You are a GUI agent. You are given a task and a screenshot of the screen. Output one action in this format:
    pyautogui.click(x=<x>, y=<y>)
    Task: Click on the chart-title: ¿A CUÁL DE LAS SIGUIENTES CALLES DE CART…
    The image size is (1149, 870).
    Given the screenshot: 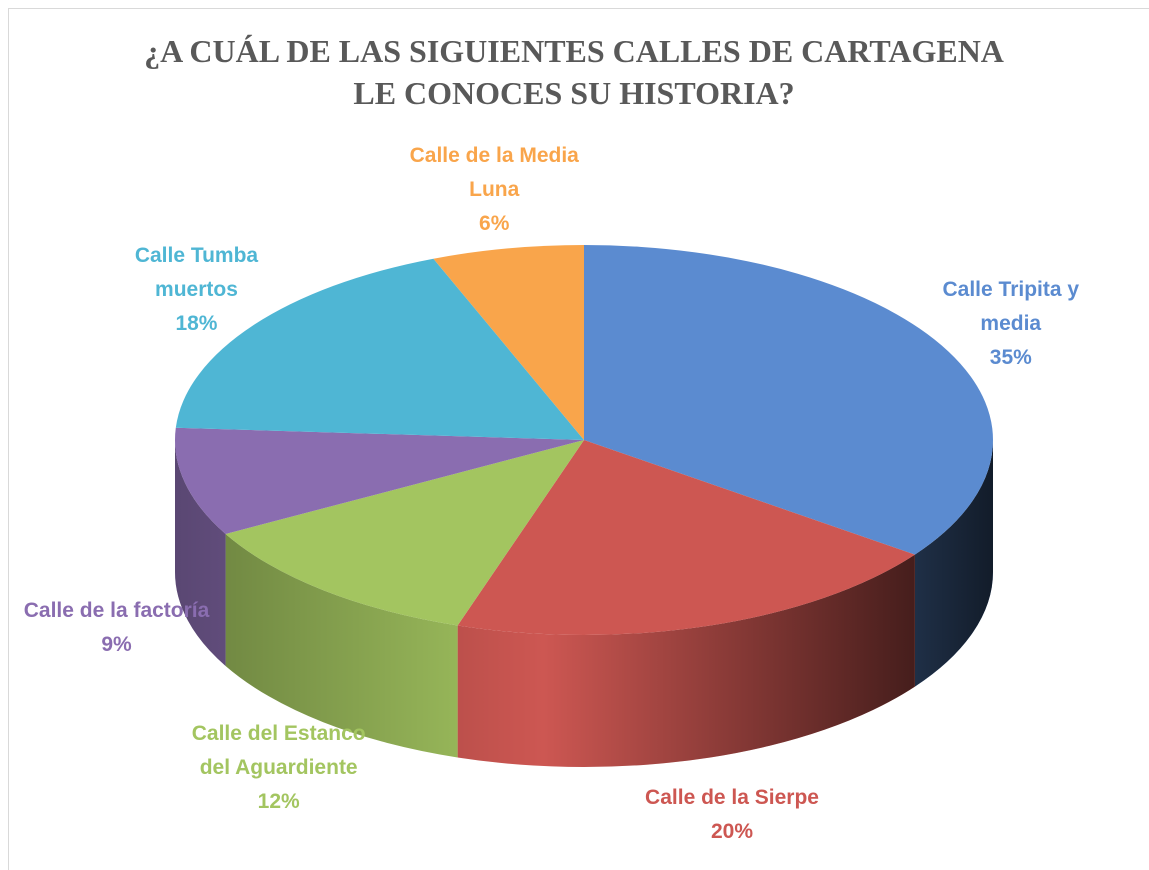 What is the action you would take?
    pyautogui.click(x=574, y=72)
    